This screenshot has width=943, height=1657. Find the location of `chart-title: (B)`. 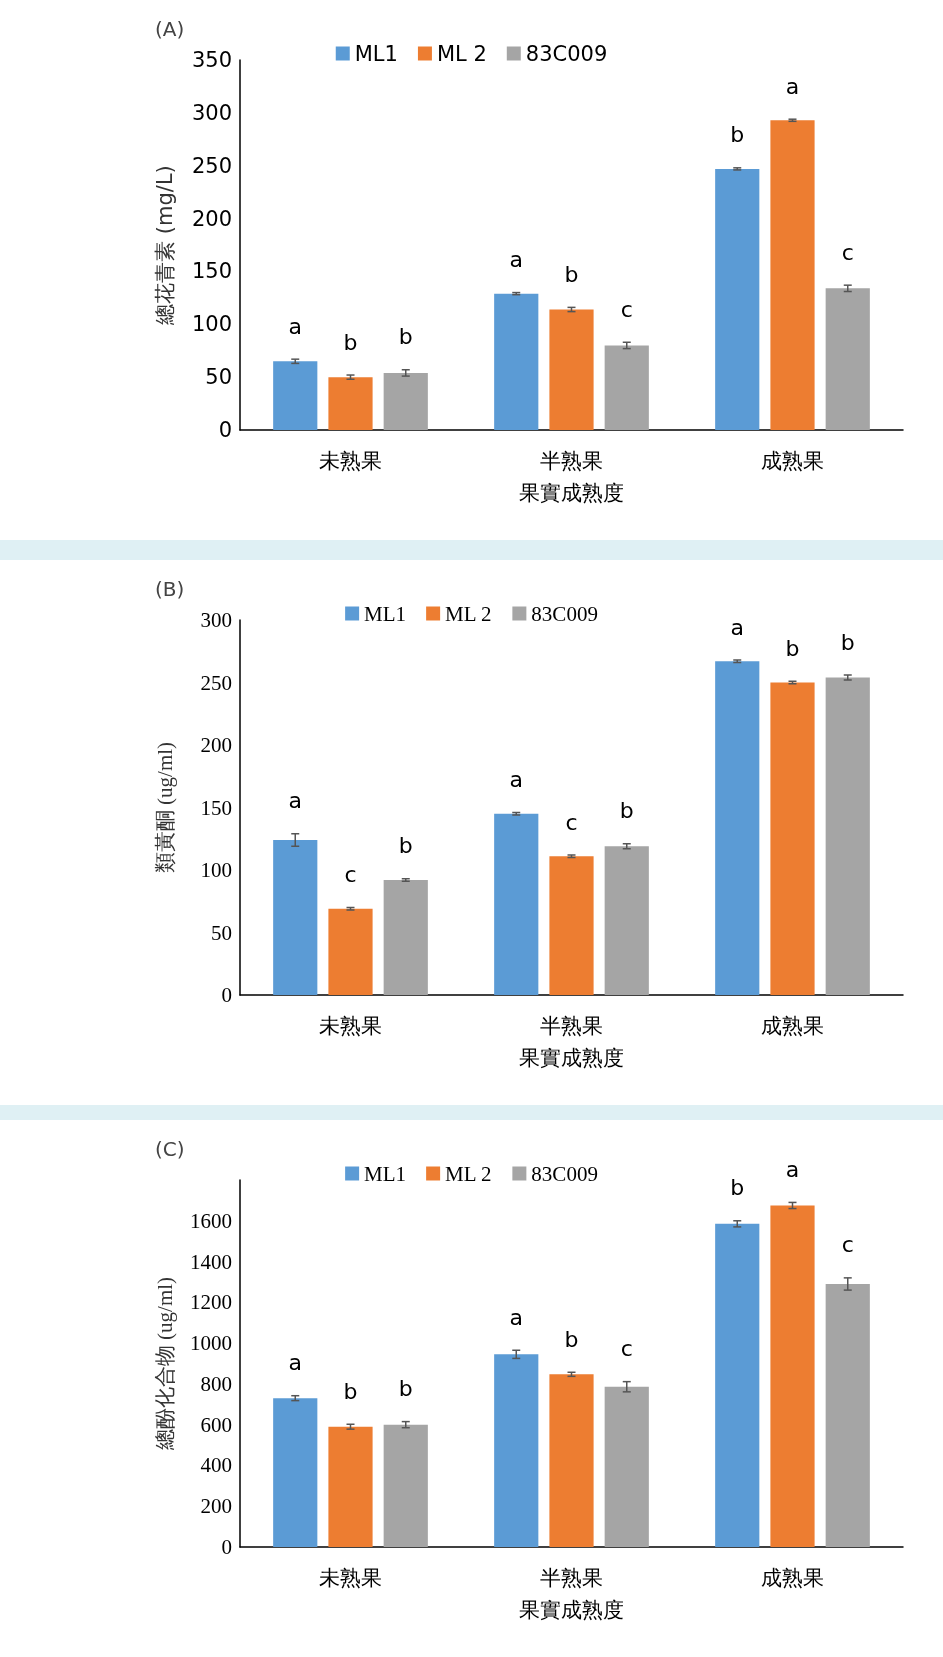

chart-title: (B) is located at coordinates (170, 589).